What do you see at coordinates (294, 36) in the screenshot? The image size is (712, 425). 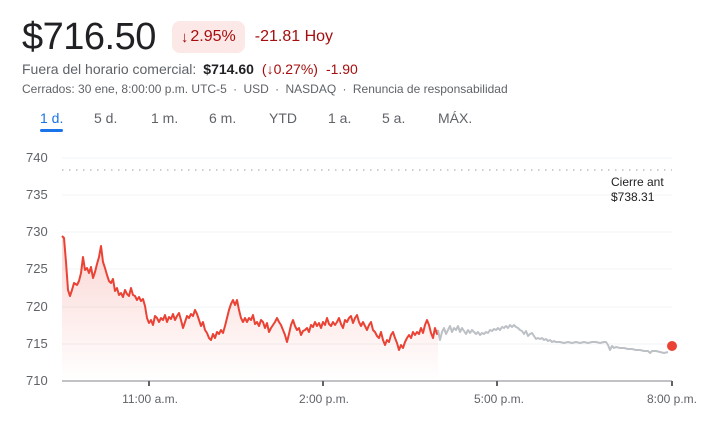 I see `change-absolute: -21.81 Hoy` at bounding box center [294, 36].